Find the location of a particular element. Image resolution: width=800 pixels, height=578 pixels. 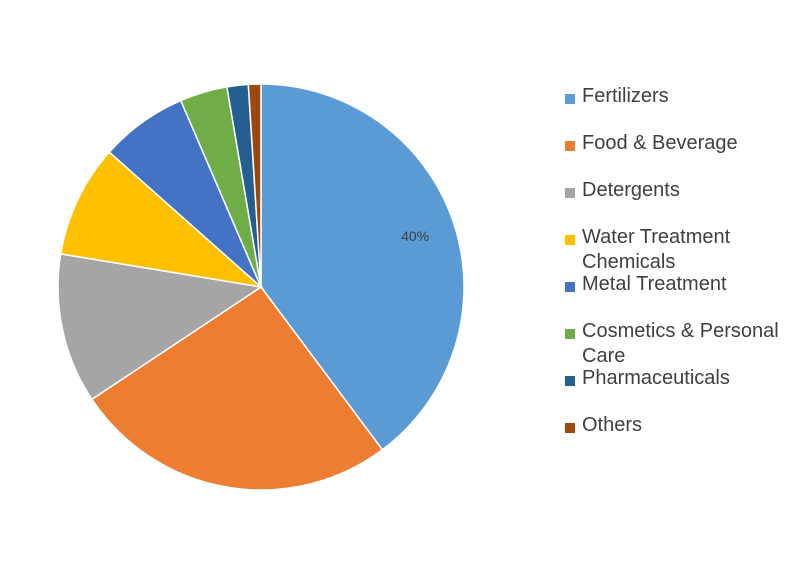

legend-label: Detergents is located at coordinates (631, 190).